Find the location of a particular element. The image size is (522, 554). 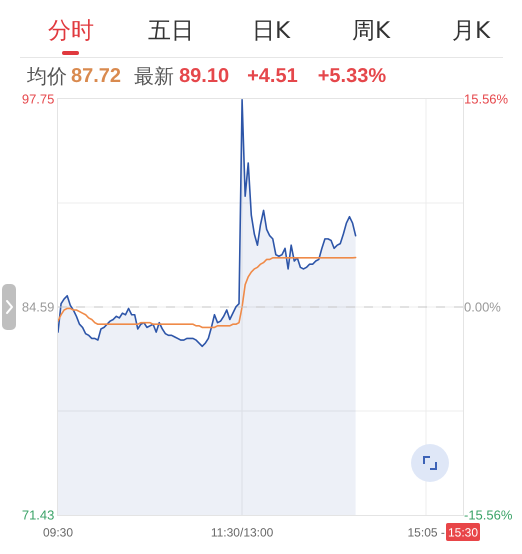

y-tick-label: 97.75 is located at coordinates (38, 99).